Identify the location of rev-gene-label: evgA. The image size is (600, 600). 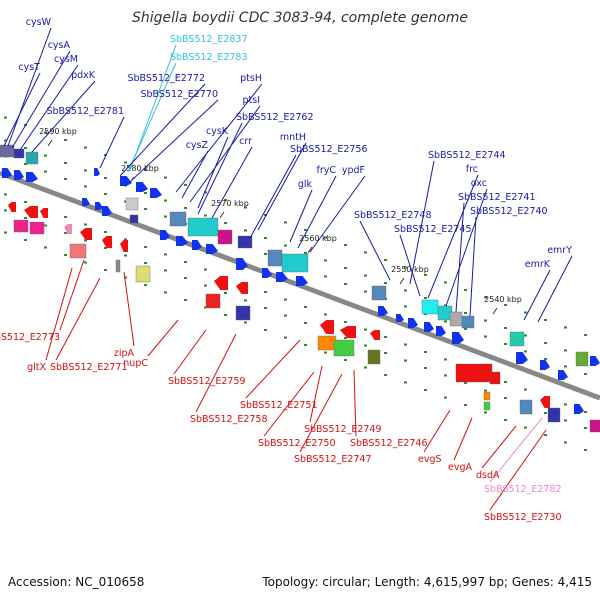
(460, 467).